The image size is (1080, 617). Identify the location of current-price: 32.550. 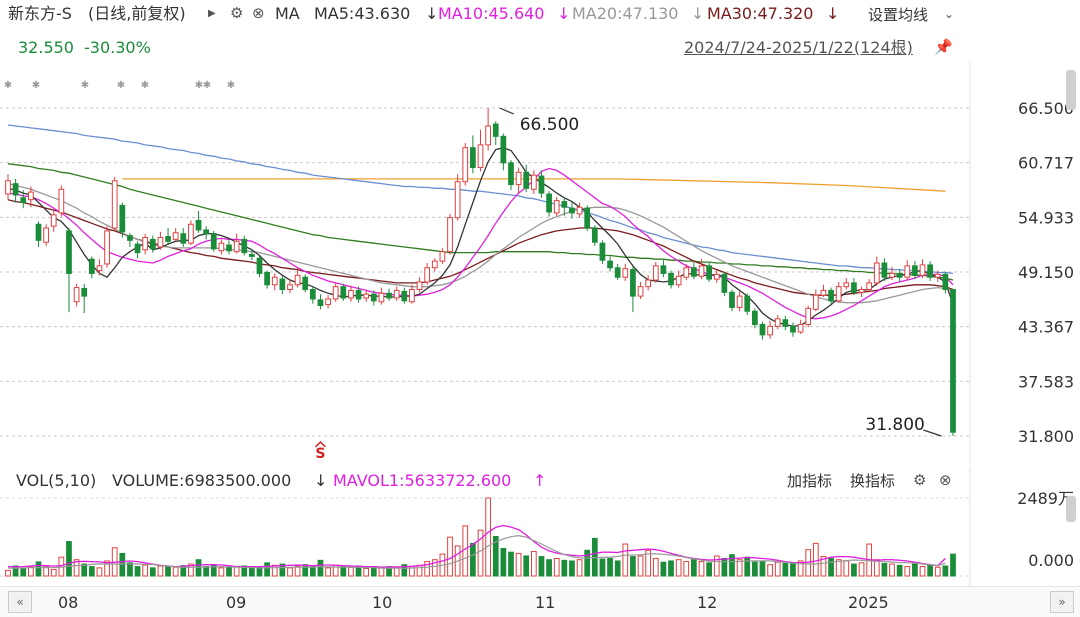
(46, 47).